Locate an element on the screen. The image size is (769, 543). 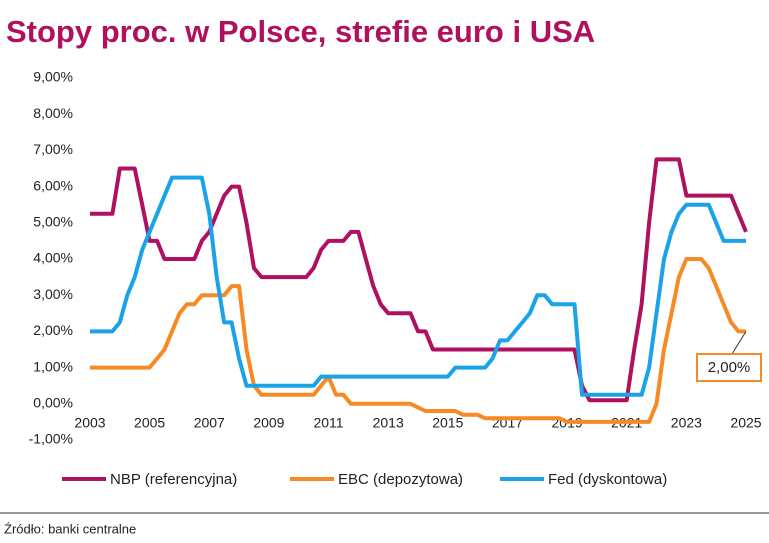
legend-label: Fed (dyskontowa) is located at coordinates (607, 479).